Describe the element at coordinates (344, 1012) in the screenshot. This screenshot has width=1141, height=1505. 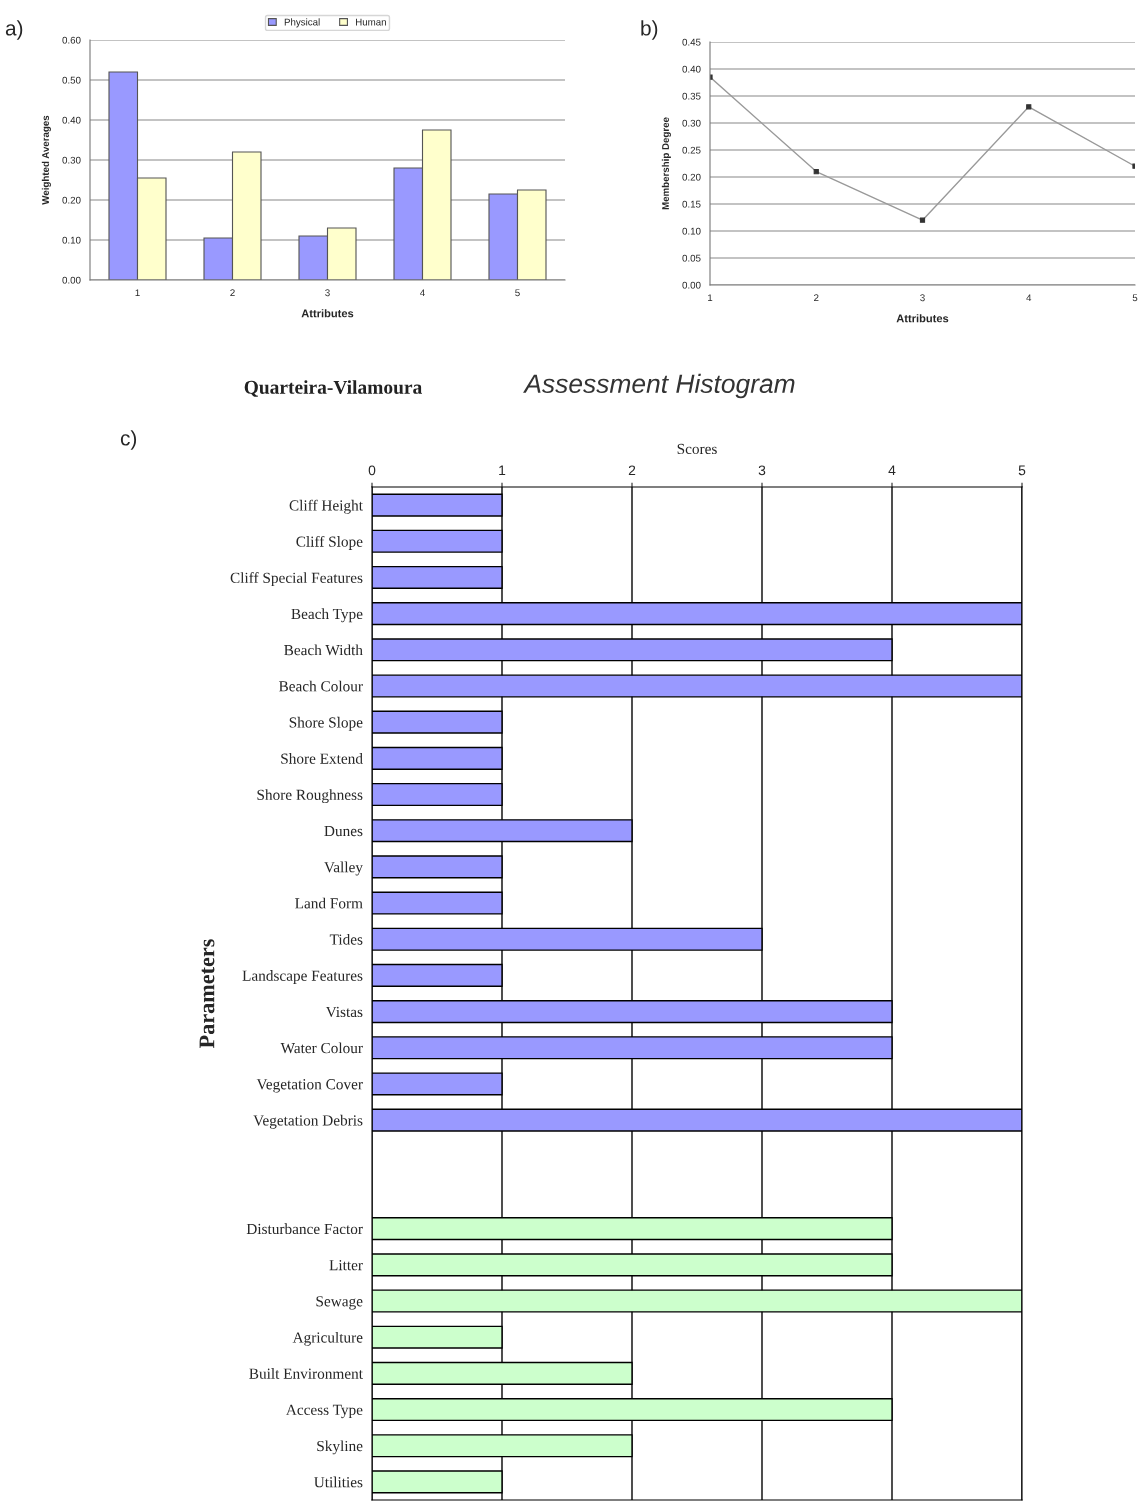
I see `y-tick-label: Vistas` at that location.